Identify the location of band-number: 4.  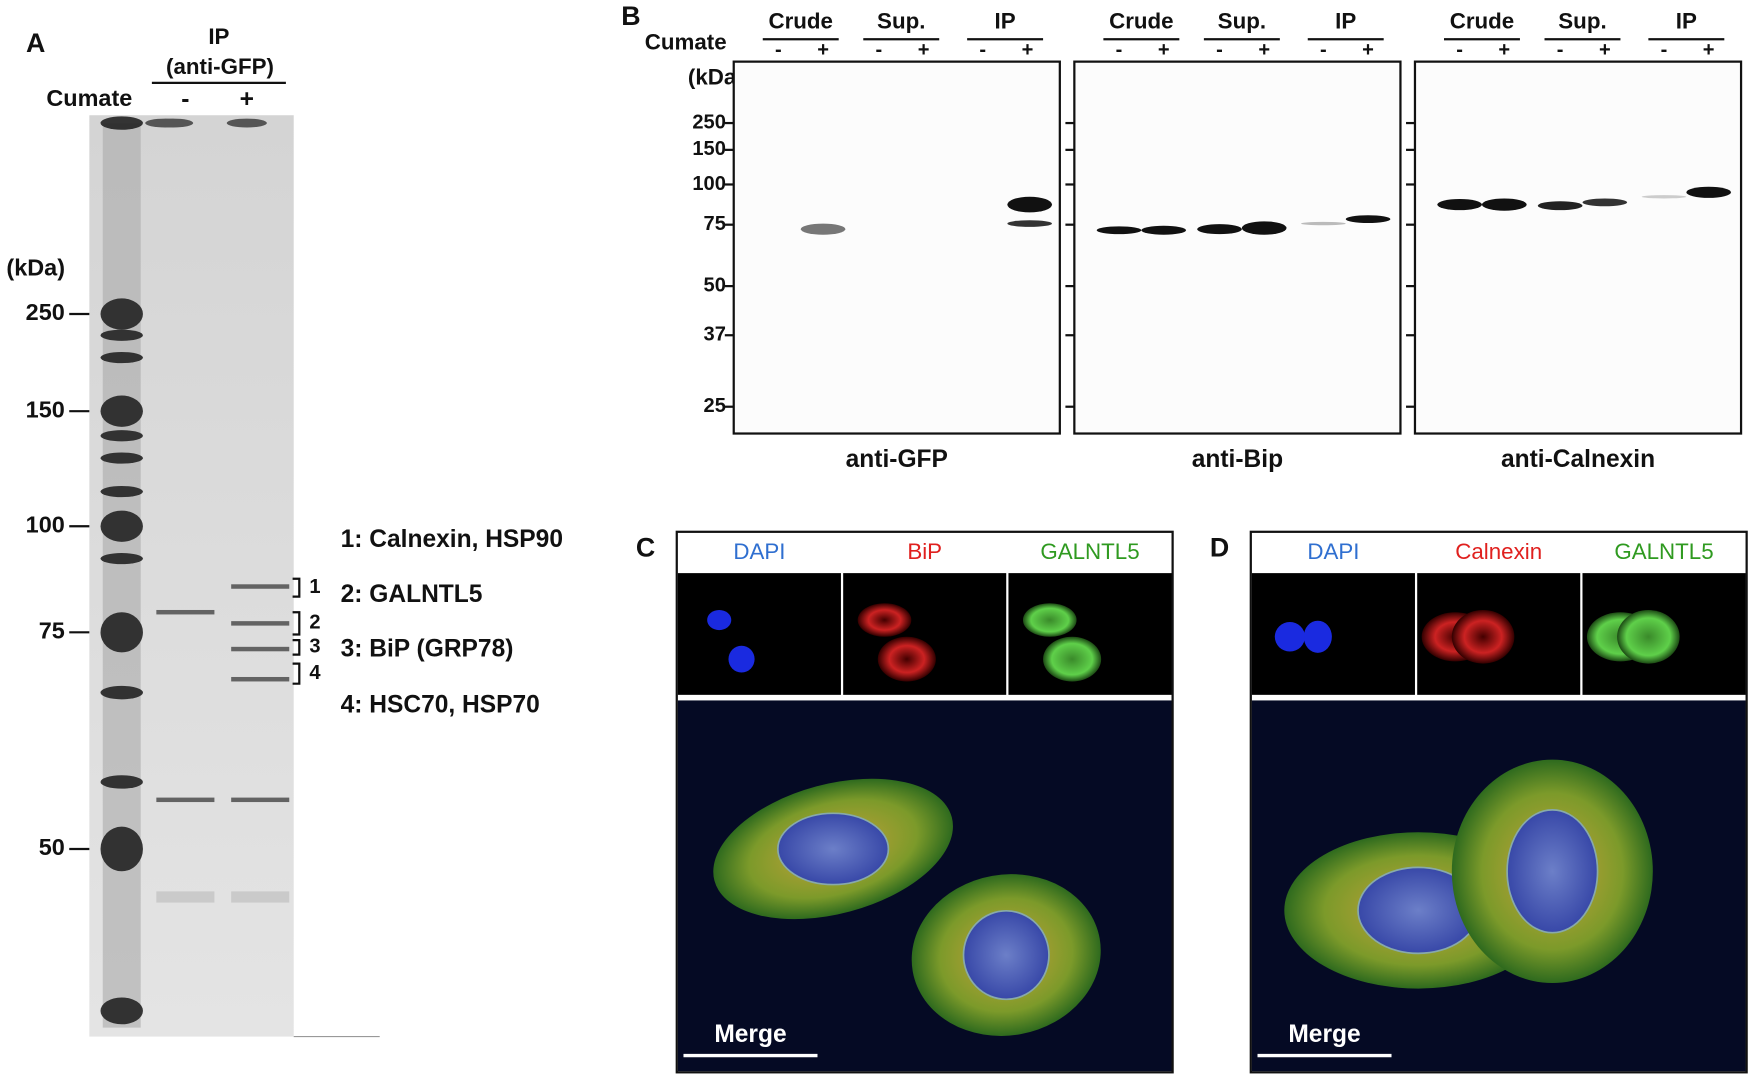
(315, 673).